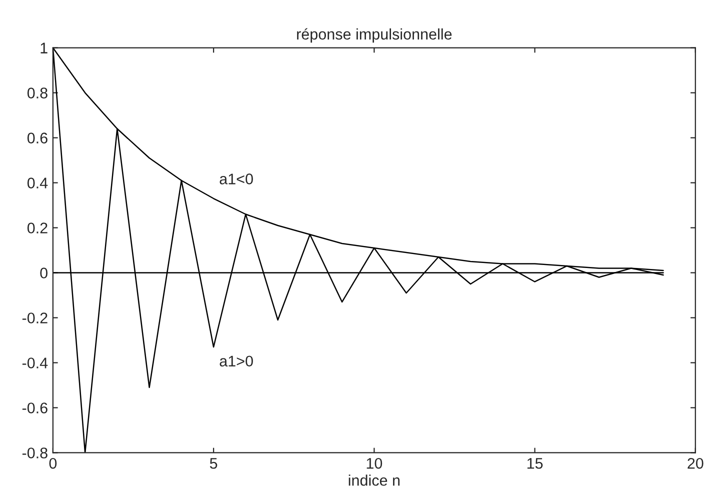 The height and width of the screenshot is (503, 706). Describe the element at coordinates (535, 463) in the screenshot. I see `x-tick-label: 15` at that location.